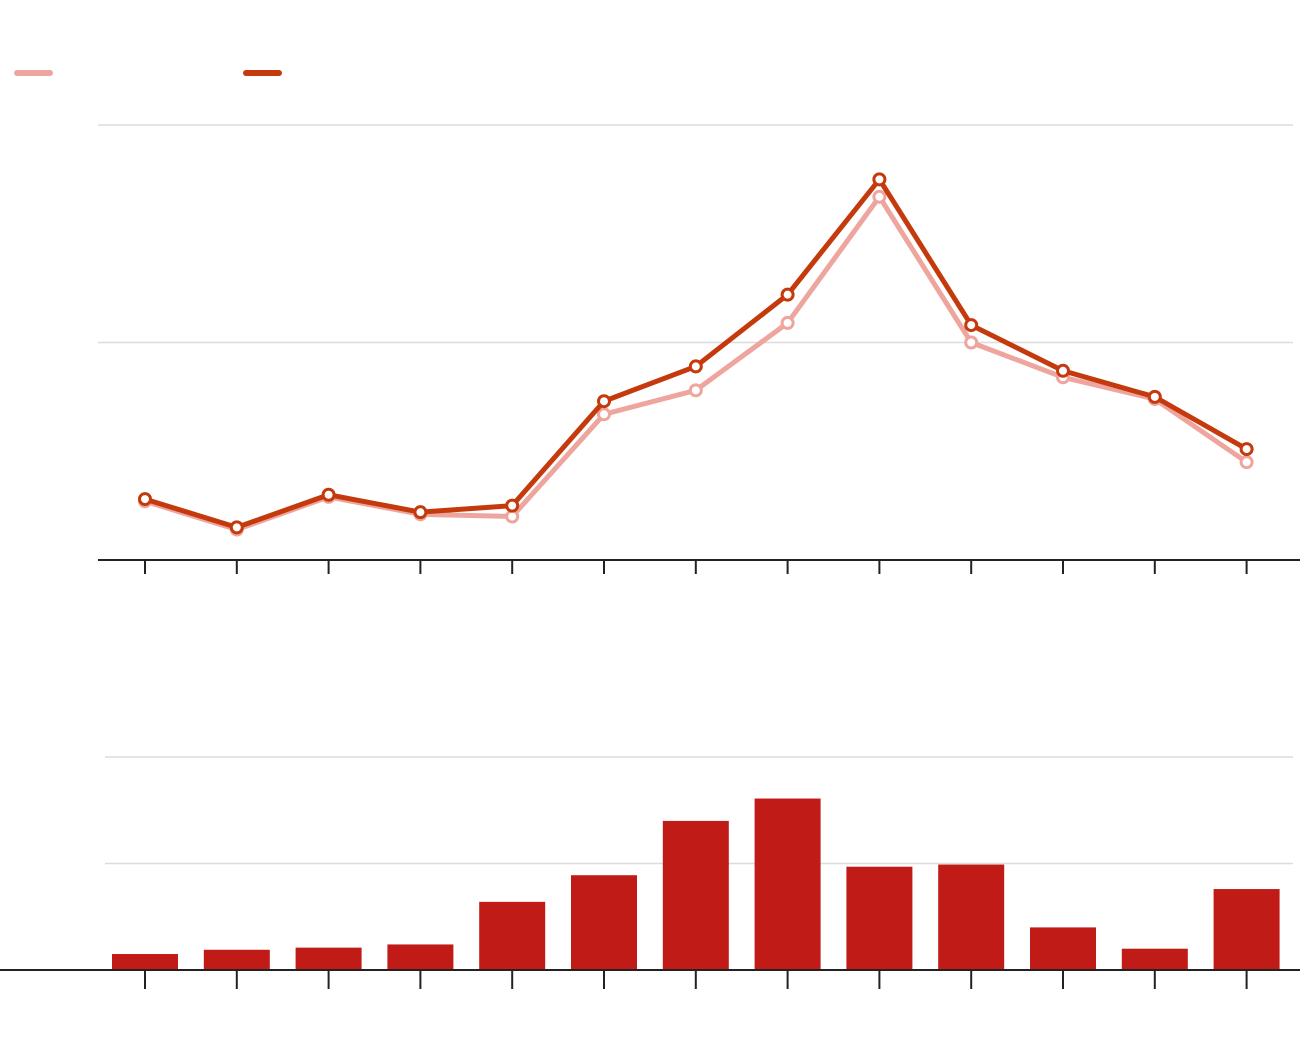  I want to click on bar-chart-bars, so click(696, 884).